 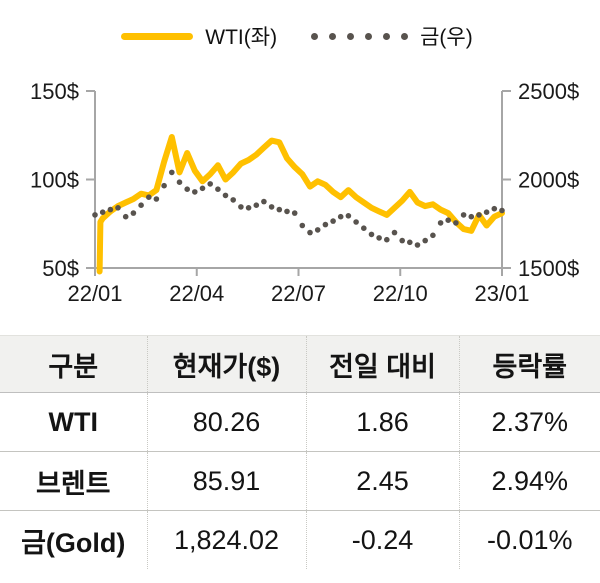 I want to click on brent-change-rate: 2.94%, so click(x=529, y=481).